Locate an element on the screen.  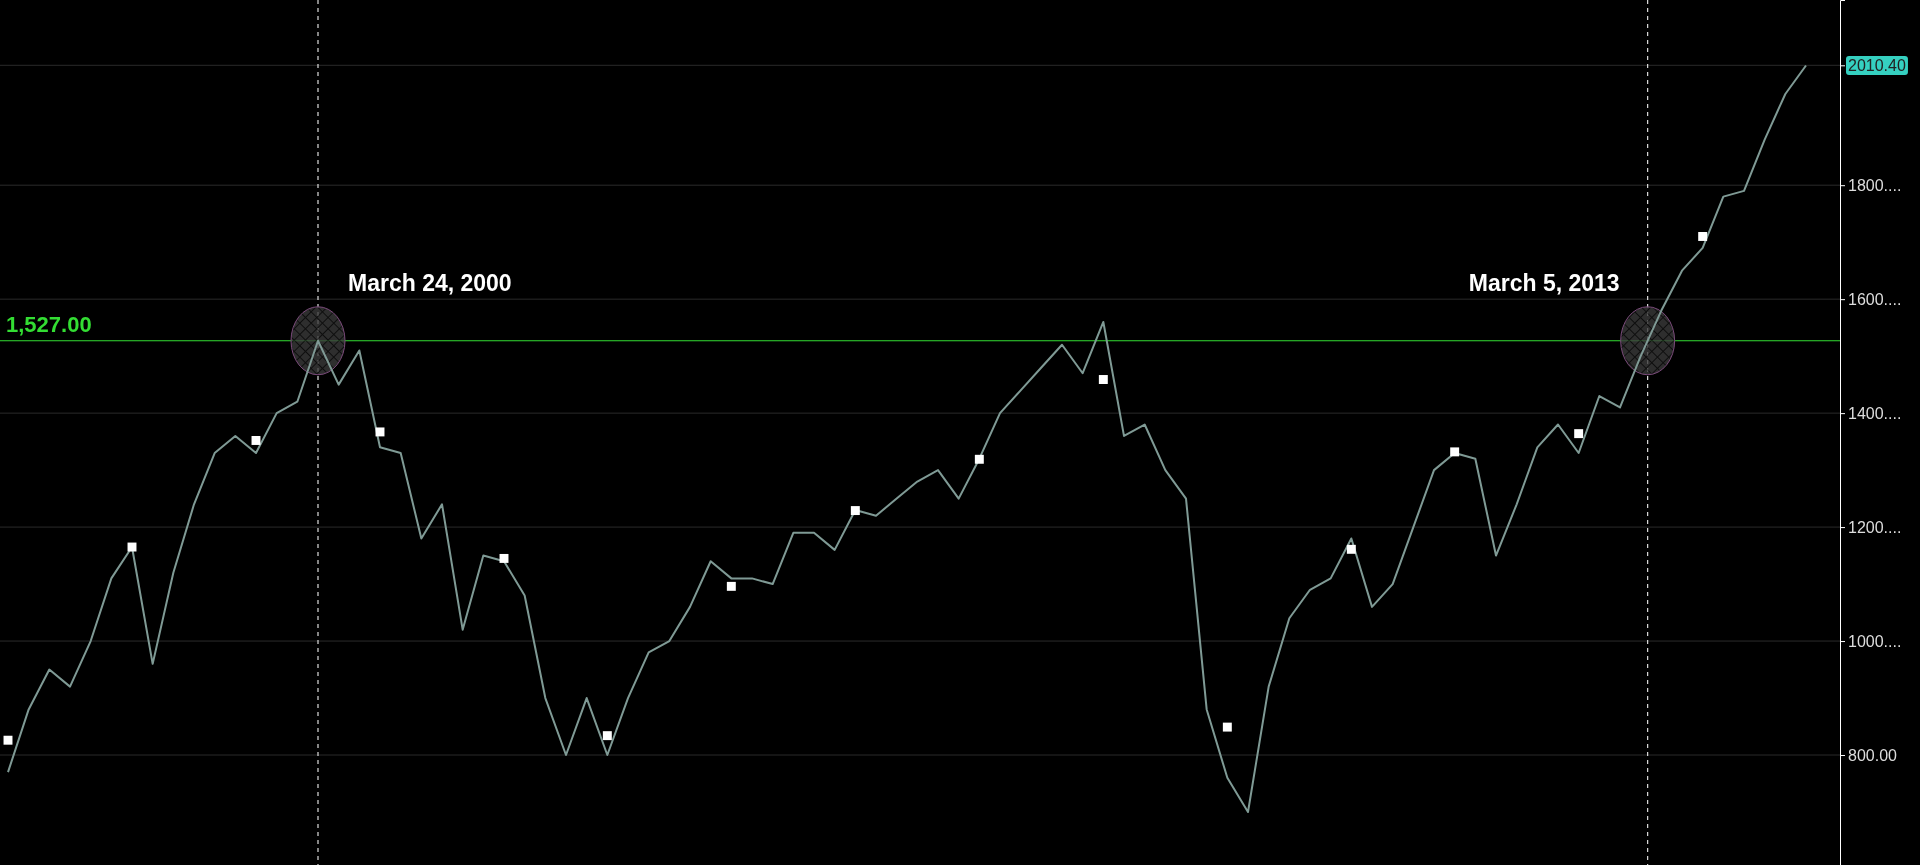
ref-line-label: 1,527.00 is located at coordinates (49, 324).